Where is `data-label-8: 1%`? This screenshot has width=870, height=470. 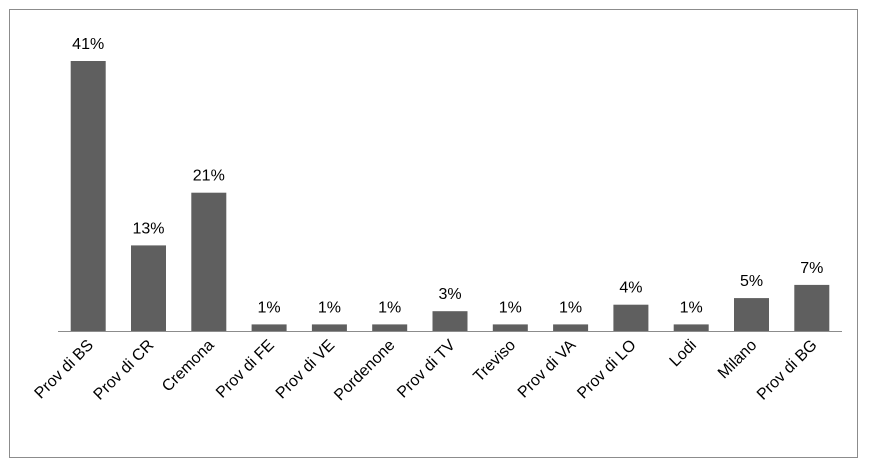
data-label-8: 1% is located at coordinates (570, 307).